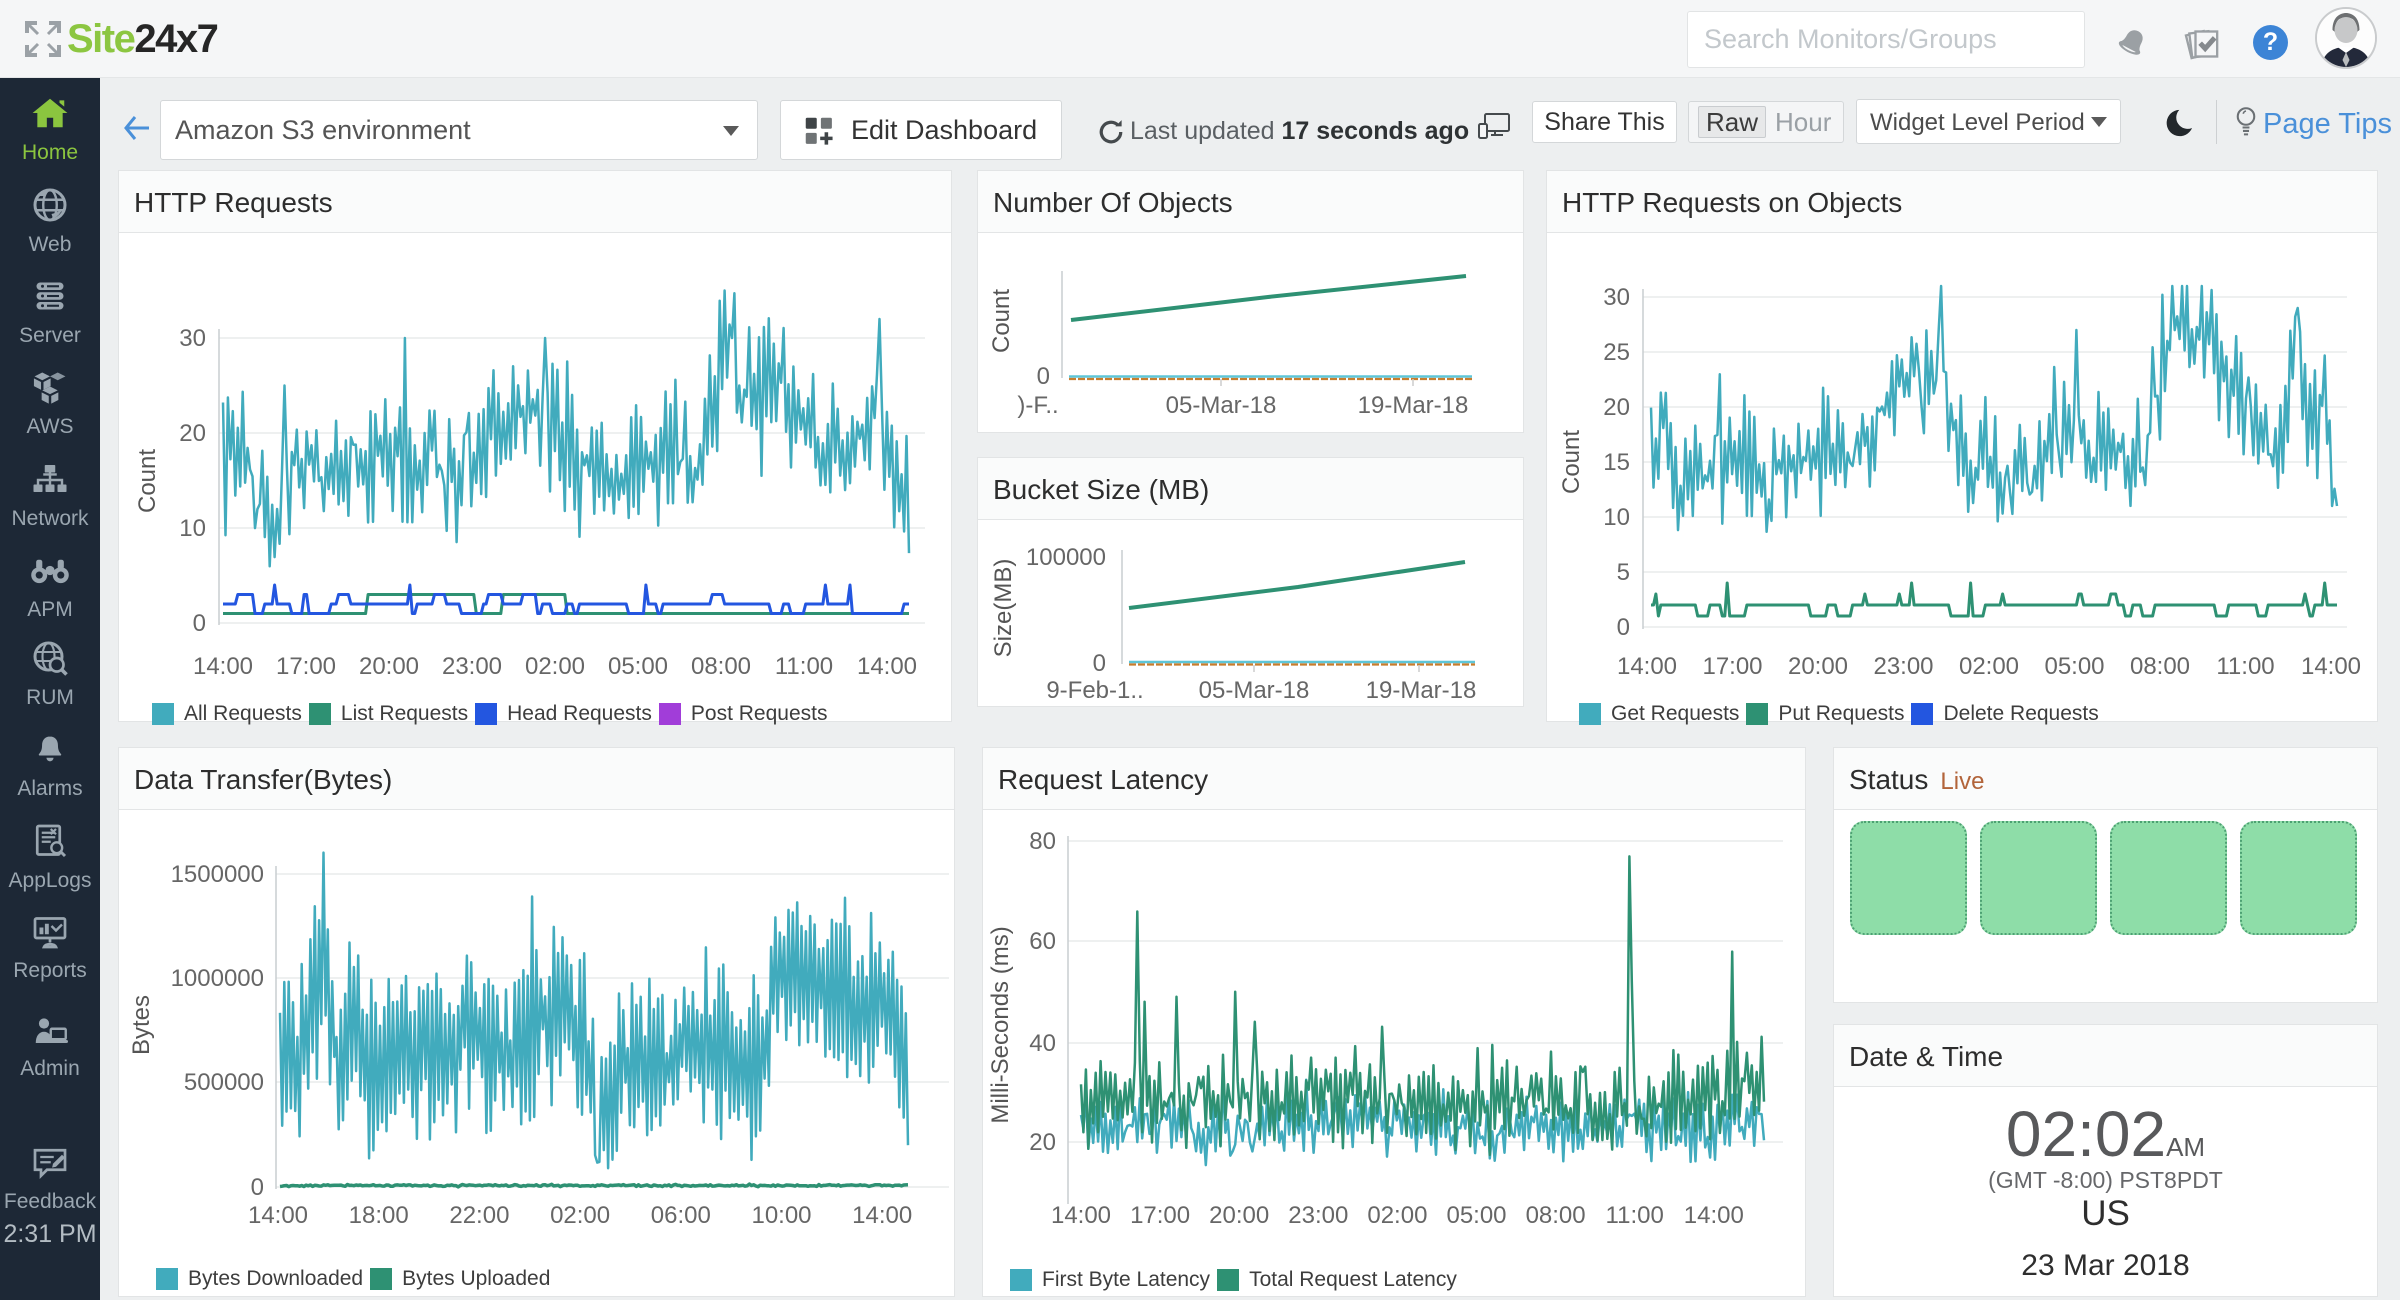  Describe the element at coordinates (681, 1215) in the screenshot. I see `svg-text: 06:00` at that location.